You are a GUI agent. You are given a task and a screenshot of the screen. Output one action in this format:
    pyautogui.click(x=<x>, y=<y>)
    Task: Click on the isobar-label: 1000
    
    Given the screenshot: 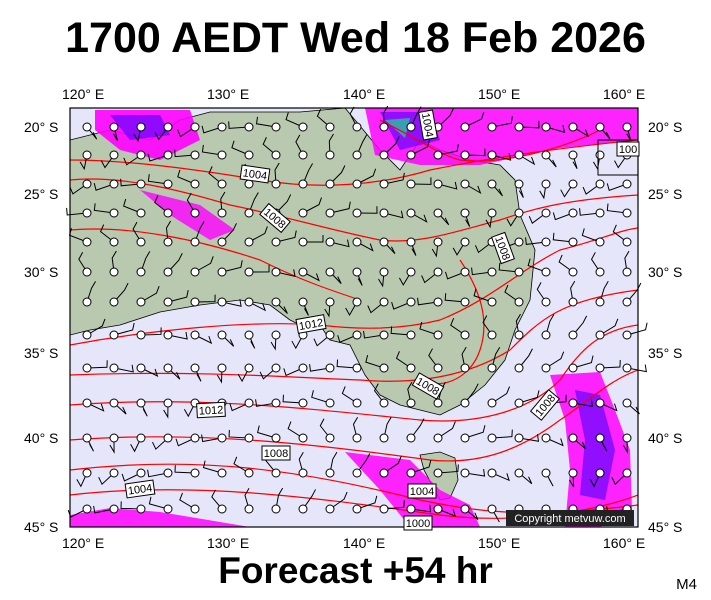 What is the action you would take?
    pyautogui.click(x=418, y=524)
    